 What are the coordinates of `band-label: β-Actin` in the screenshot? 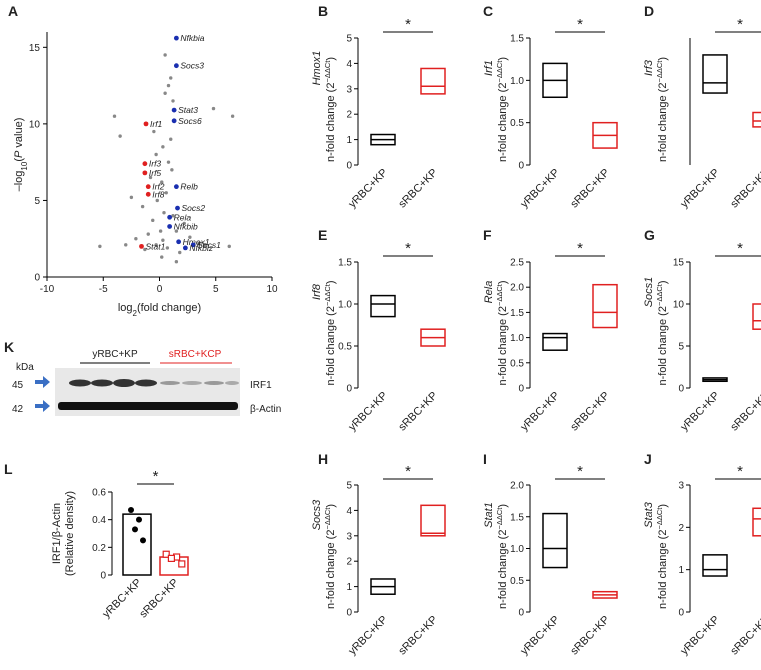 It's located at (265, 409).